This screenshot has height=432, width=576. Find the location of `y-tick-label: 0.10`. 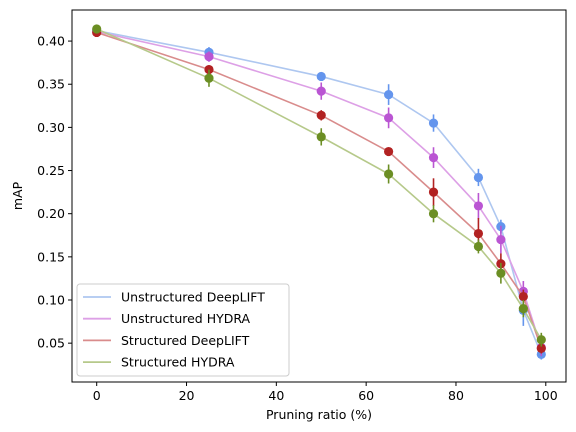

y-tick-label: 0.10 is located at coordinates (51, 300).